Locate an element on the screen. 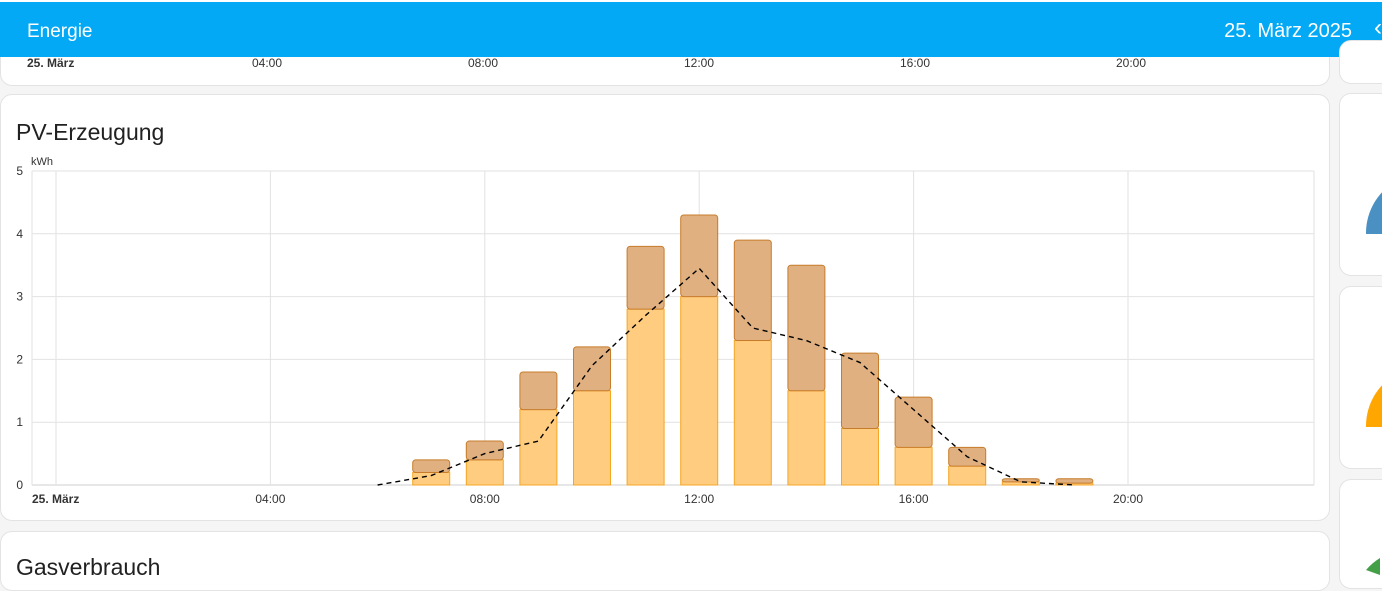  x-tick-label: 08:00 is located at coordinates (485, 499).